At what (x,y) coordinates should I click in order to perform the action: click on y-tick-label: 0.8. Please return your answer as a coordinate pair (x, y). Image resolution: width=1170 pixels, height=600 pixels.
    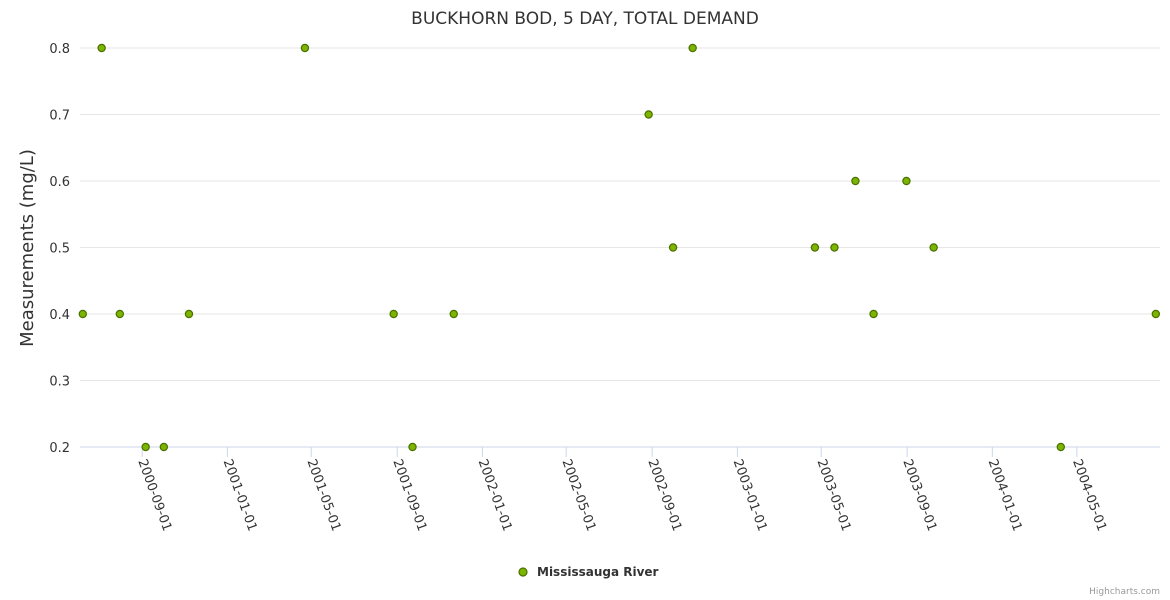
    Looking at the image, I should click on (59, 49).